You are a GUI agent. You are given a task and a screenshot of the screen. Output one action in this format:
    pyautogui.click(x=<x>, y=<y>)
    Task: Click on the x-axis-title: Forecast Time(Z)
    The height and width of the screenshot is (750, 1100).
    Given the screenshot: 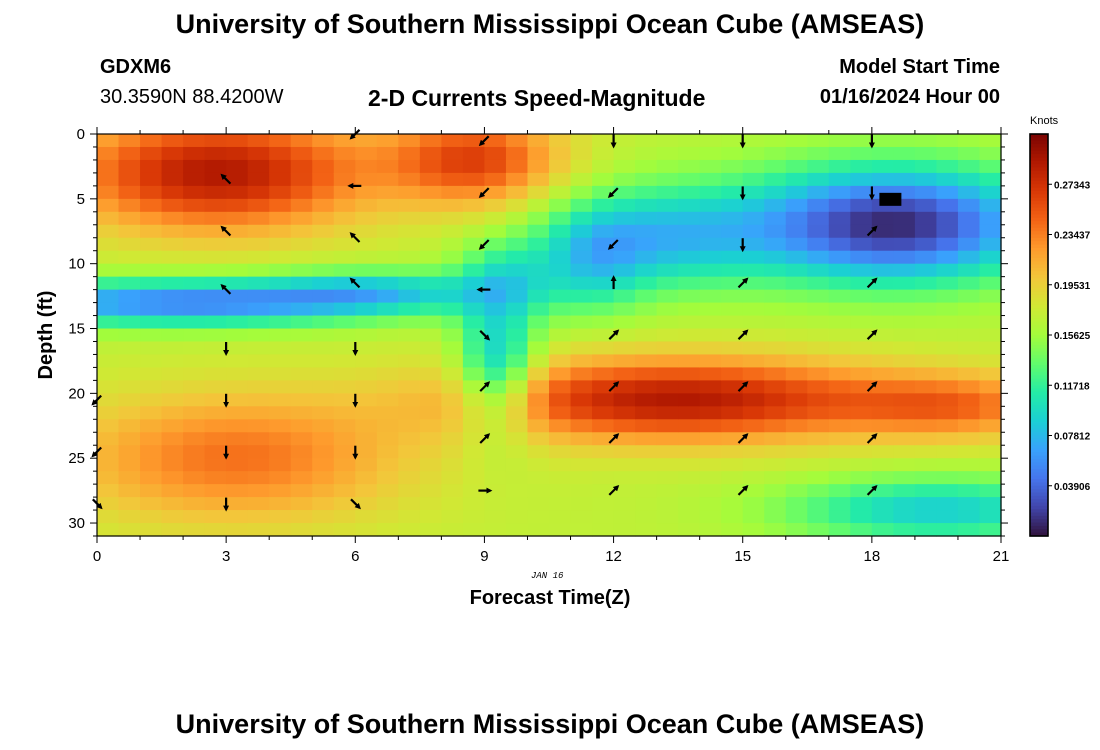 What is the action you would take?
    pyautogui.click(x=550, y=598)
    